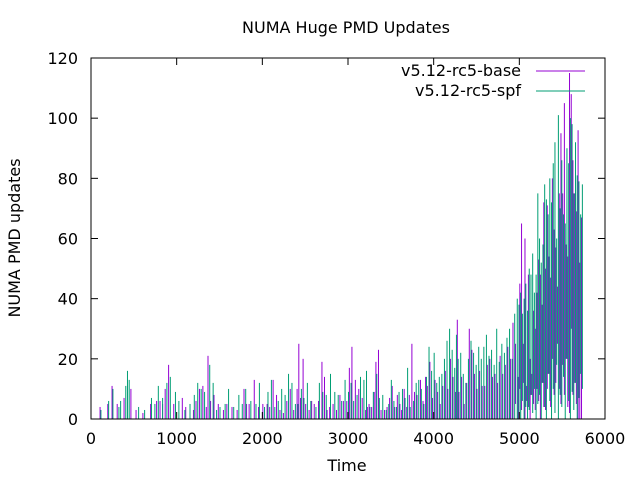 The height and width of the screenshot is (480, 640). Describe the element at coordinates (62, 118) in the screenshot. I see `y-tick-label: 100` at that location.